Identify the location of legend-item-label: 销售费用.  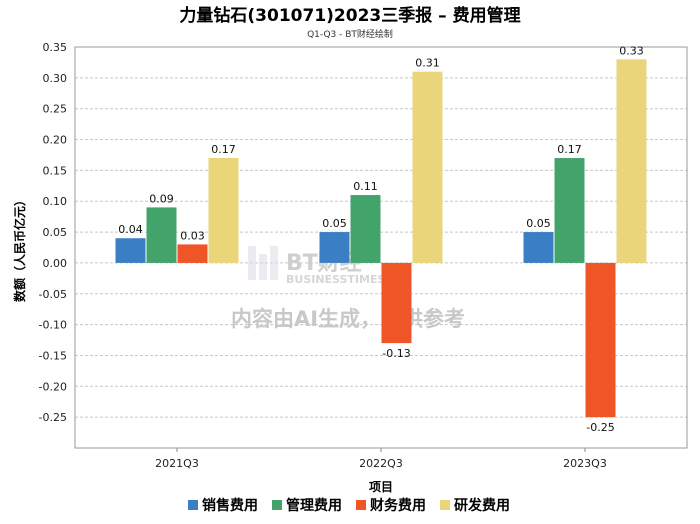
(230, 505).